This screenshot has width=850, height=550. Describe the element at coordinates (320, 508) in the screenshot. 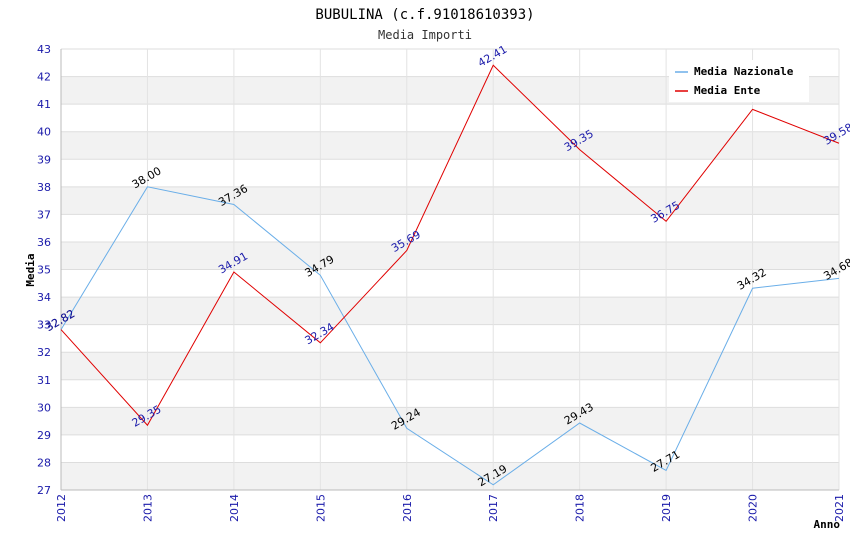

I see `x-tick-label: 2015` at that location.